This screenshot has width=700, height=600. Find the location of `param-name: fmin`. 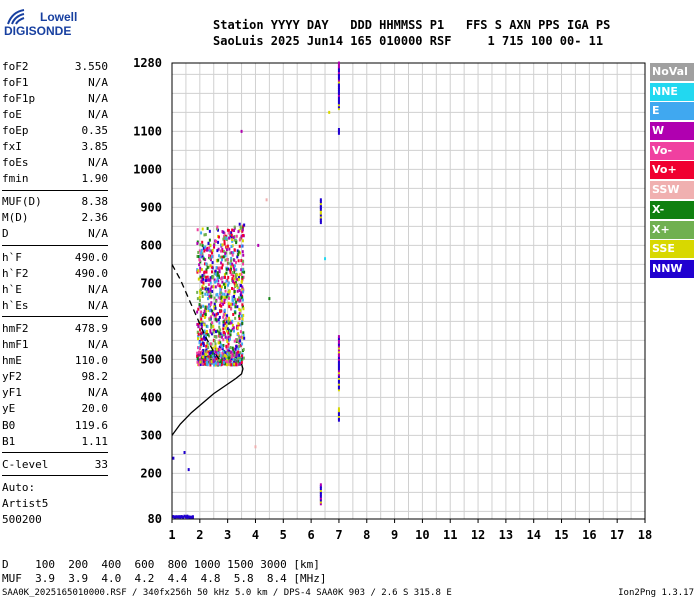

param-name: fmin is located at coordinates (15, 179).